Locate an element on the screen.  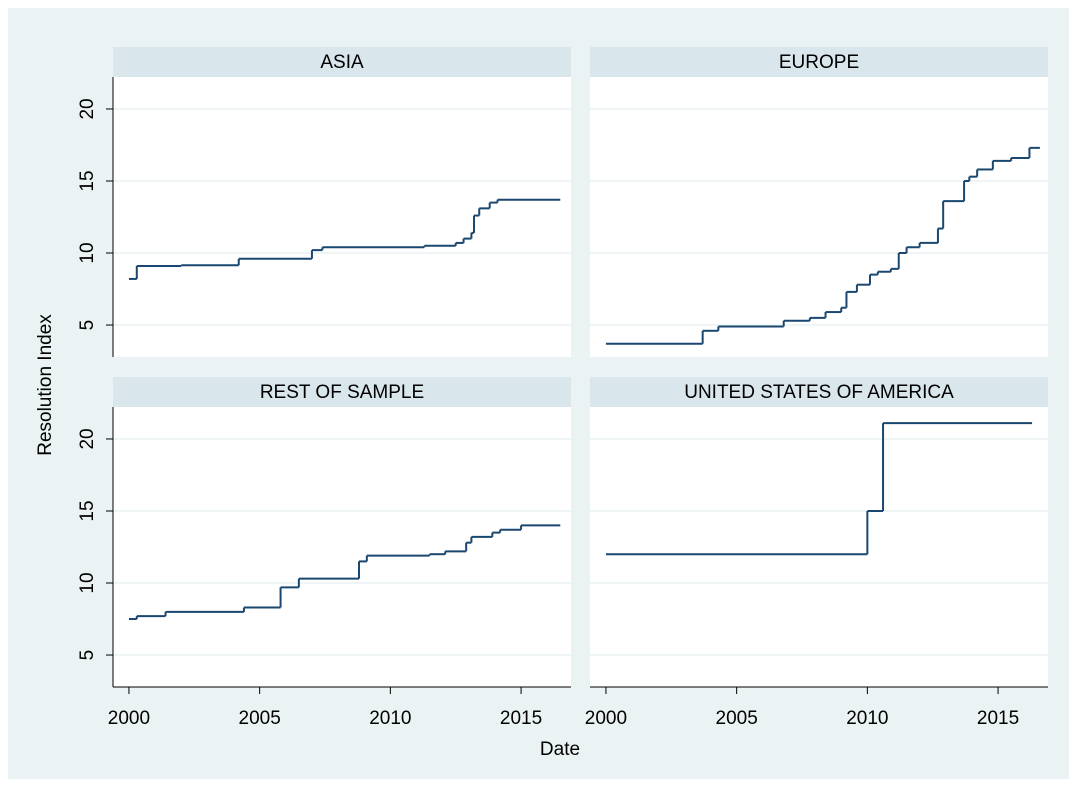
panel-title: UNITED STATES OF AMERICA is located at coordinates (819, 392).